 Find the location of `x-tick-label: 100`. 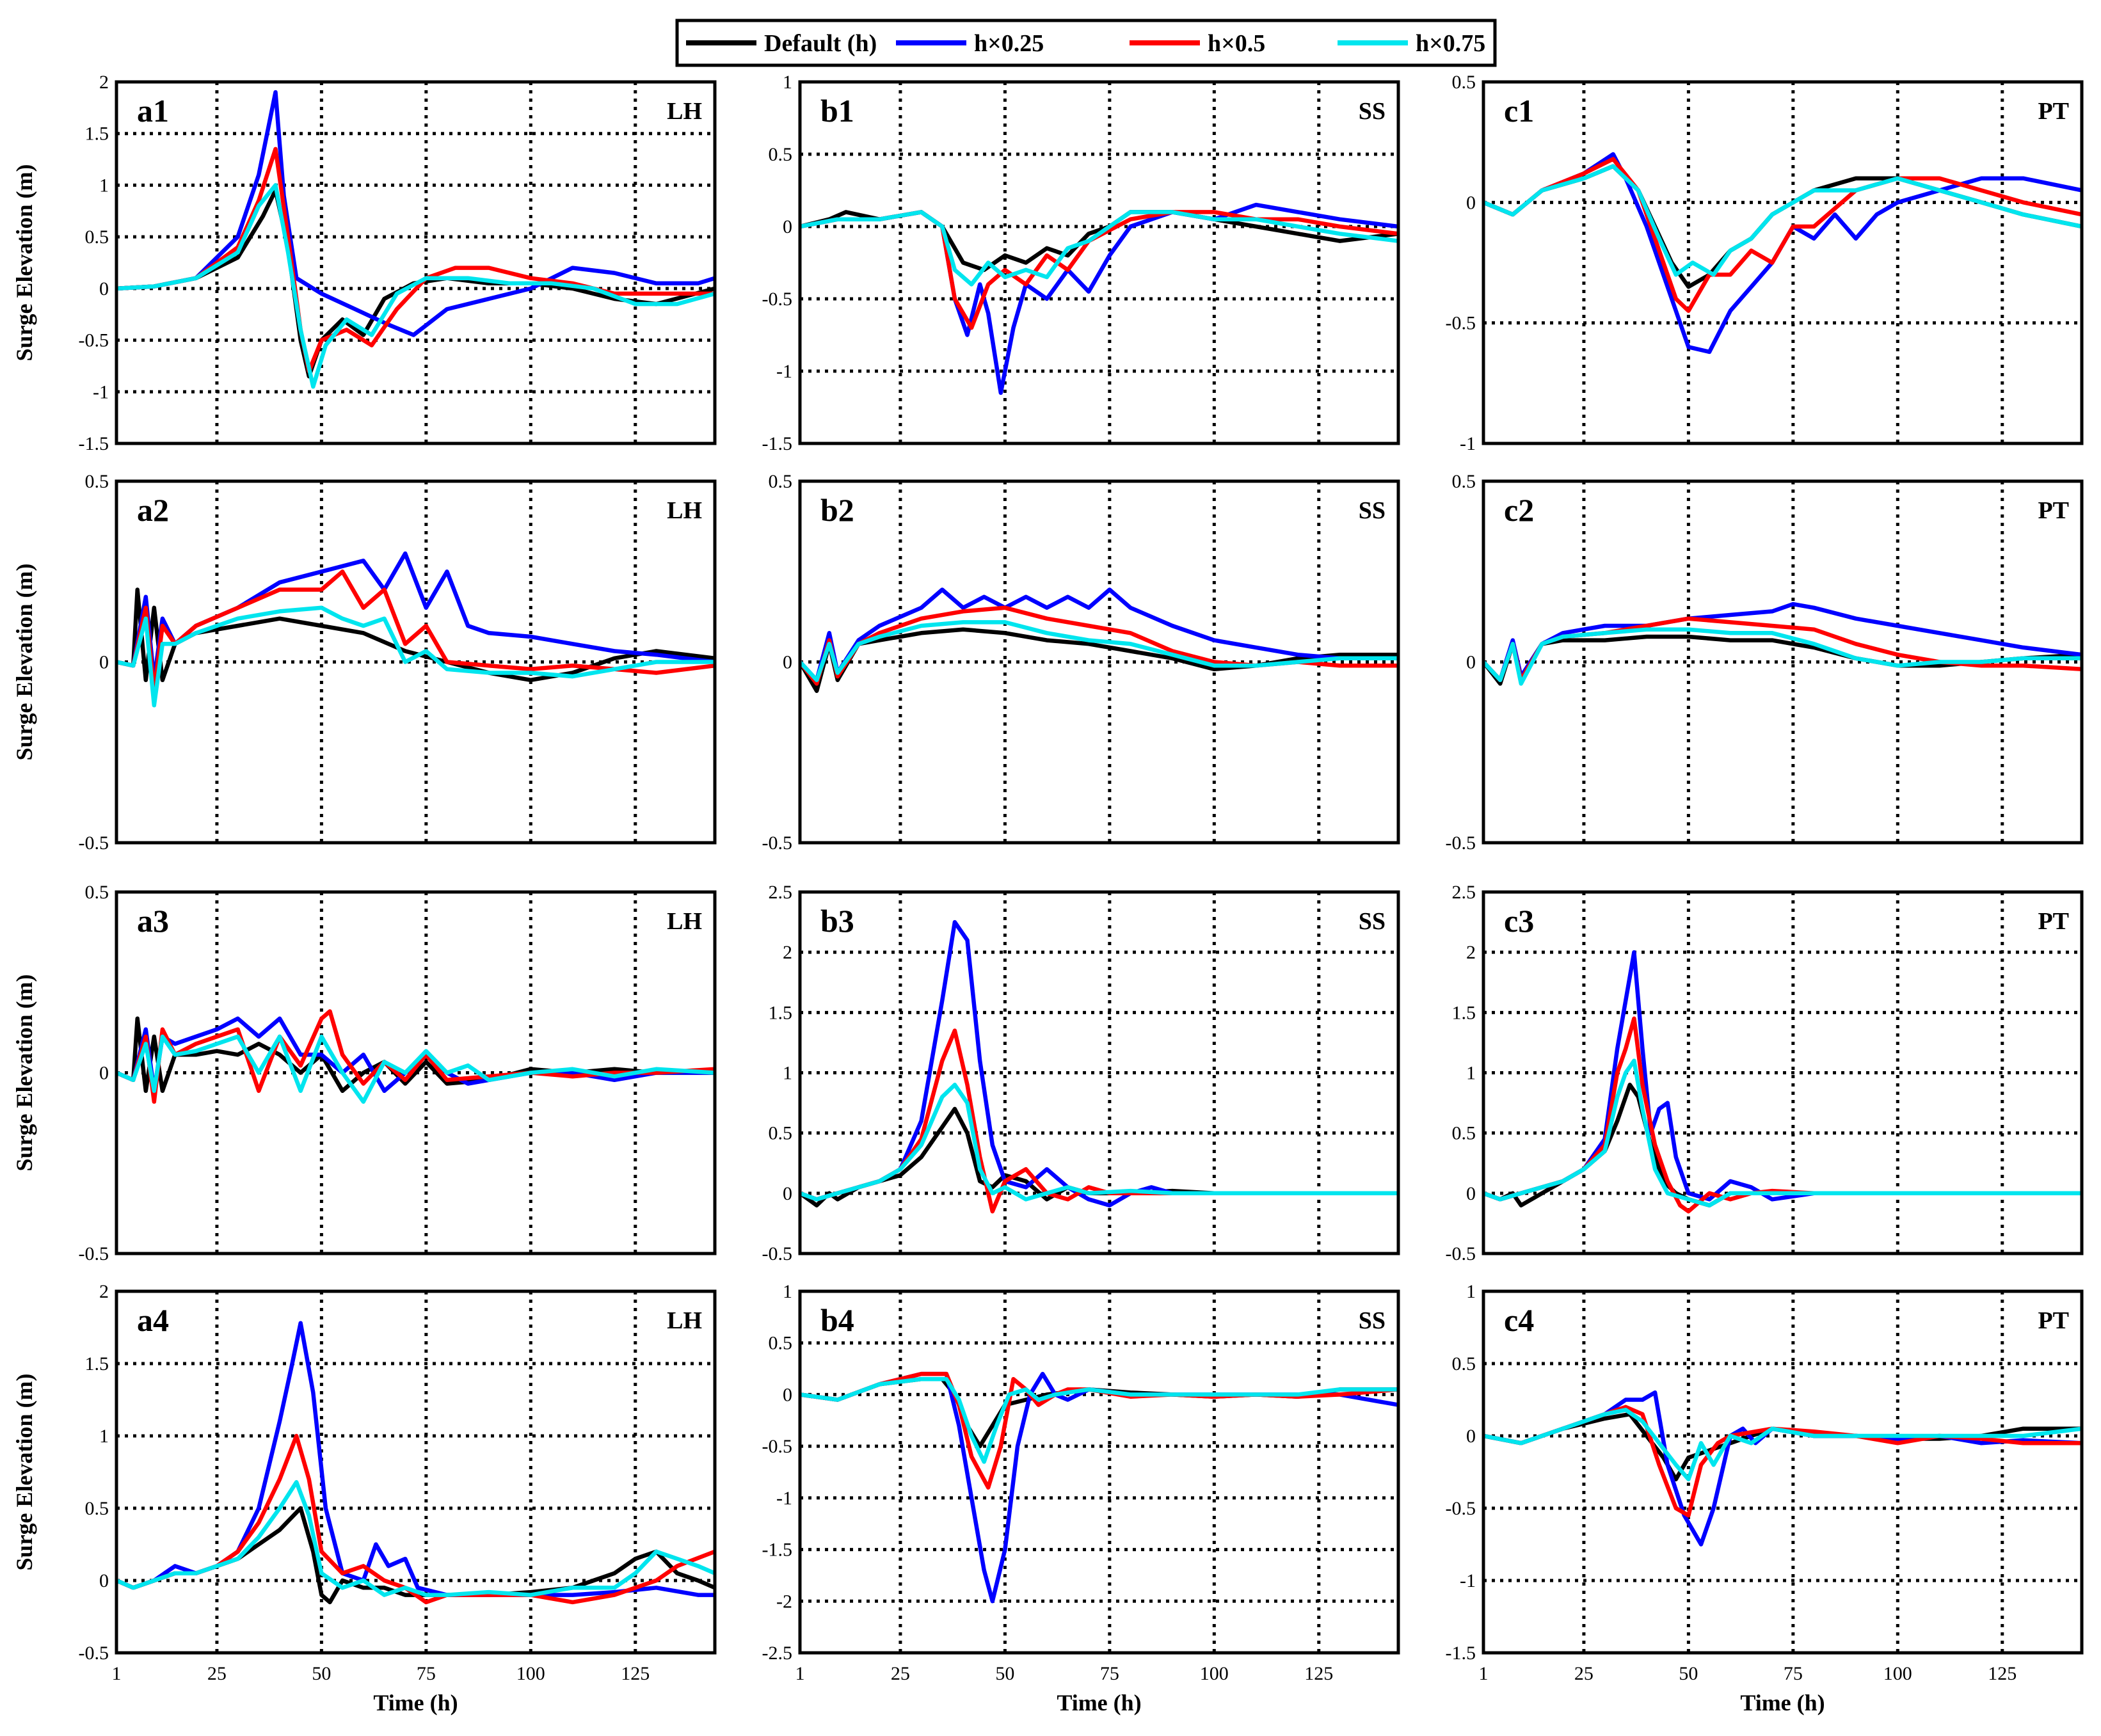

x-tick-label: 100 is located at coordinates (530, 1673).